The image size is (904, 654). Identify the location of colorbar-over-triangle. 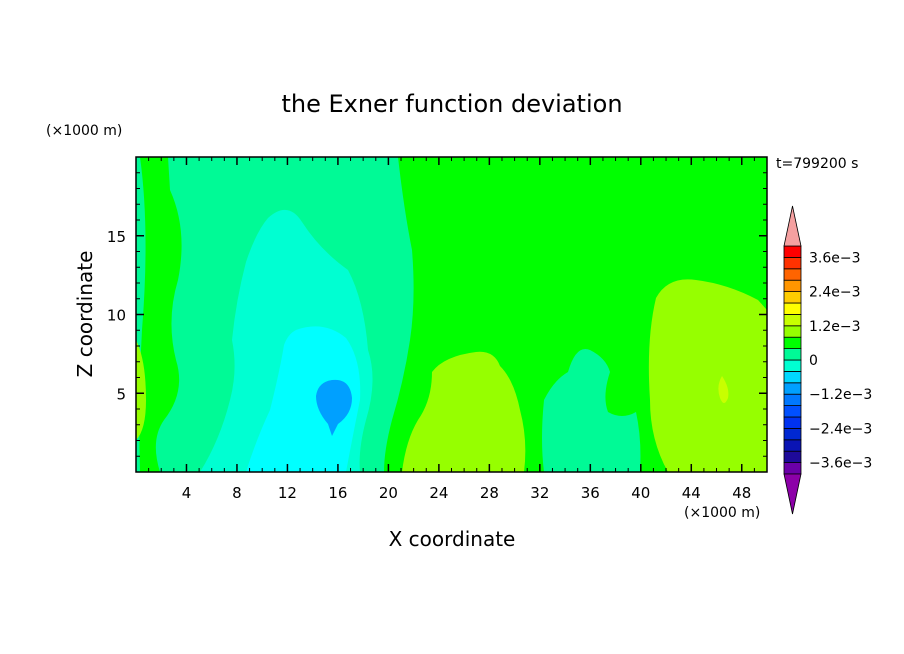
(792, 226).